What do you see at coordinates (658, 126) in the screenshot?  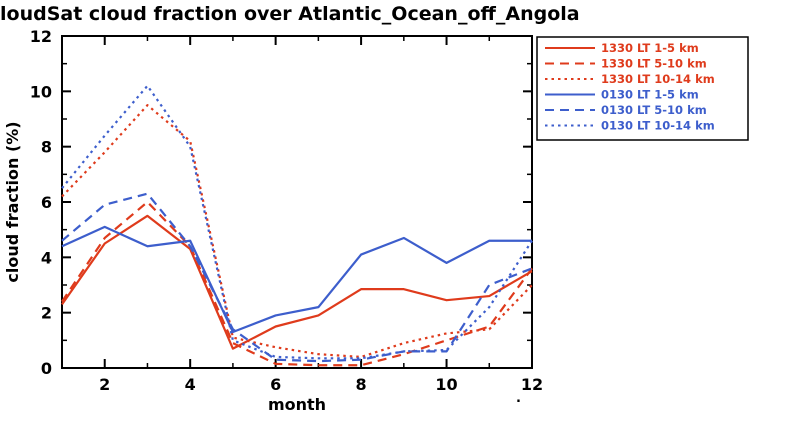 I see `legend-label-5: 0130 LT 10-14 km` at bounding box center [658, 126].